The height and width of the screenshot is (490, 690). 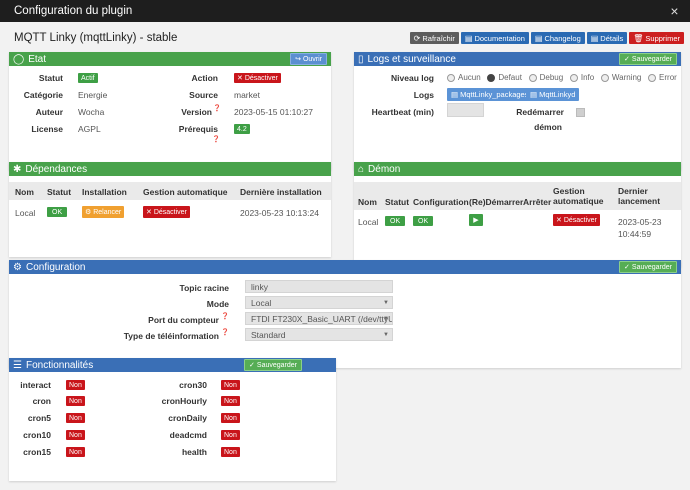 I want to click on feature-label: cronDaily, so click(x=187, y=418).